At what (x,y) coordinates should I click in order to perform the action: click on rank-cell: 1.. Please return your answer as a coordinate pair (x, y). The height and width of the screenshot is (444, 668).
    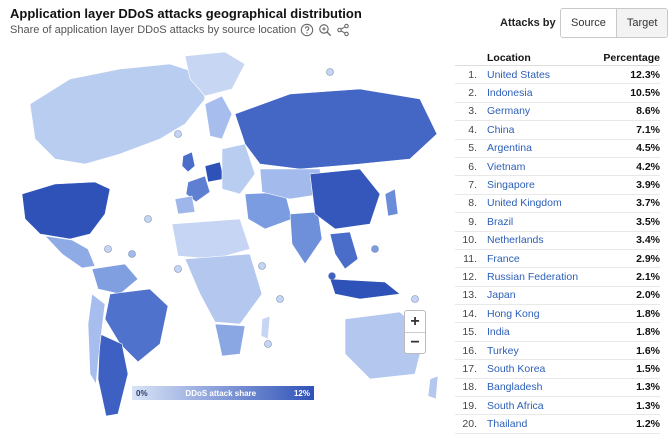
    Looking at the image, I should click on (472, 74).